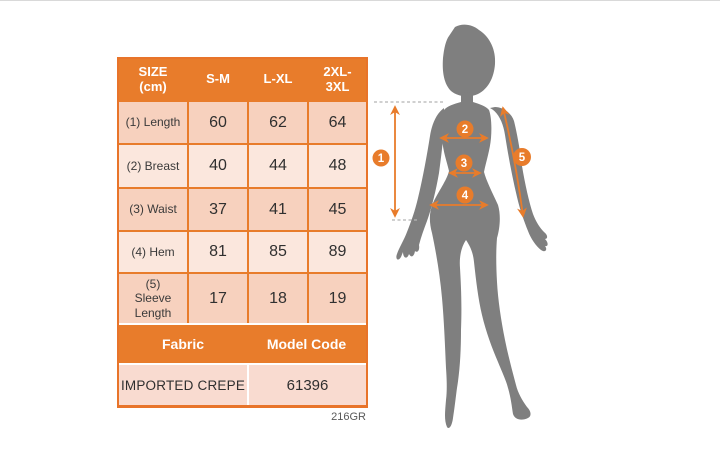  Describe the element at coordinates (218, 209) in the screenshot. I see `value-waist-s-m: 37` at that location.